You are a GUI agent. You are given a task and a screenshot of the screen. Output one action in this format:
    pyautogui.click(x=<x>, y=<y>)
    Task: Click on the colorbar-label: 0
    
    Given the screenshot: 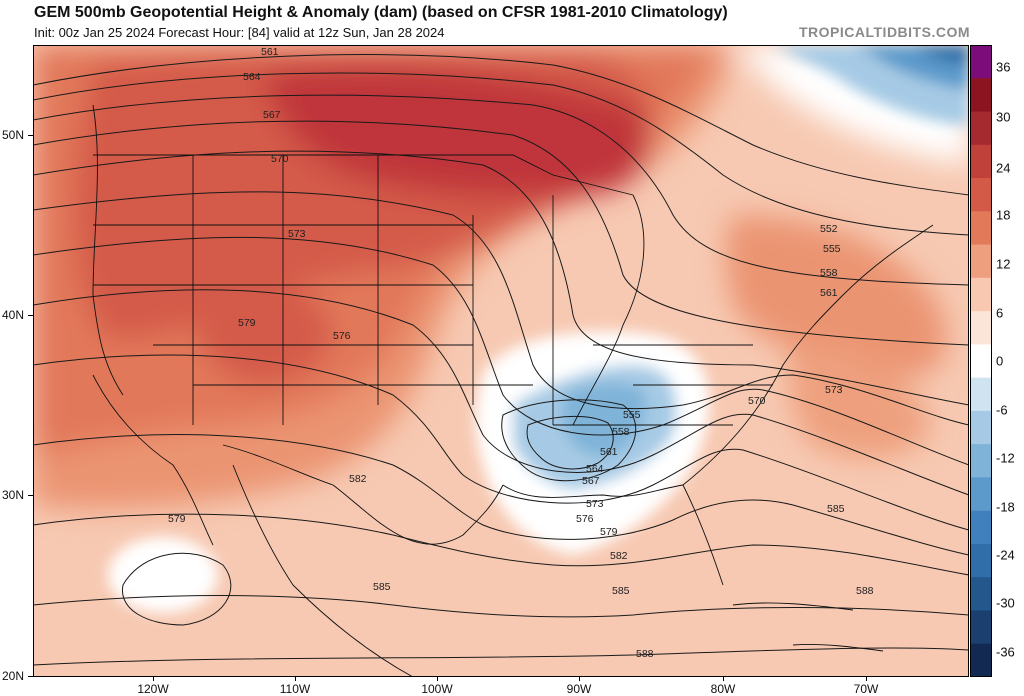 What is the action you would take?
    pyautogui.click(x=1000, y=361)
    